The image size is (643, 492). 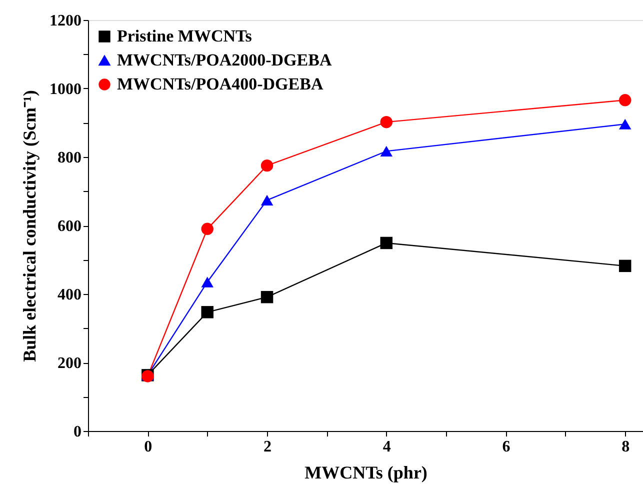 I want to click on y-tick-label: 1200, so click(x=66, y=21).